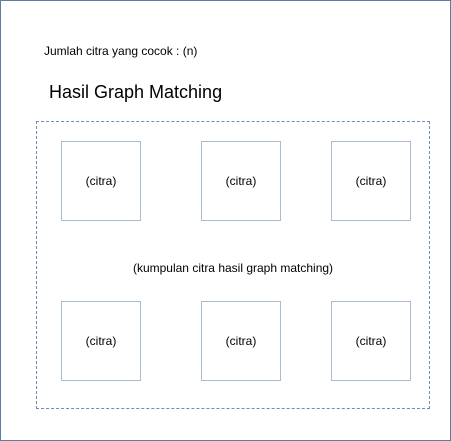  I want to click on result-image-5: (citra), so click(241, 341).